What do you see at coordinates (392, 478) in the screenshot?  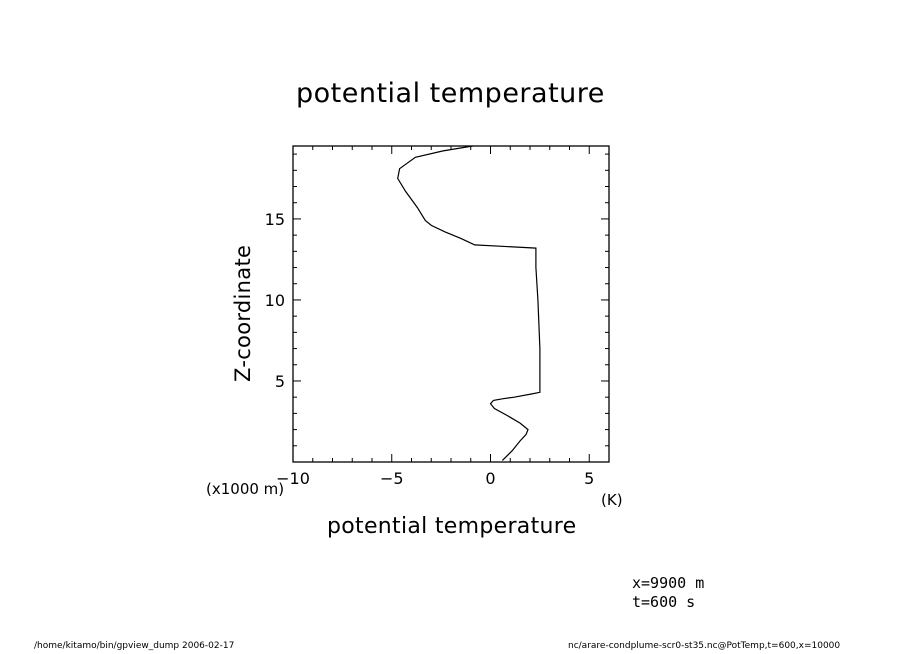 I see `x-tick-label: −5` at bounding box center [392, 478].